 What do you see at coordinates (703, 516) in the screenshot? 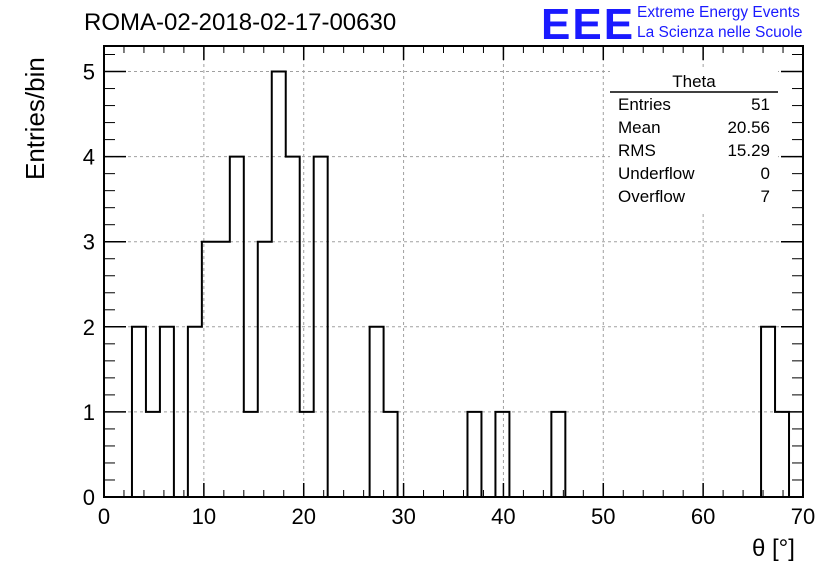
I see `x-tick-label: 60` at bounding box center [703, 516].